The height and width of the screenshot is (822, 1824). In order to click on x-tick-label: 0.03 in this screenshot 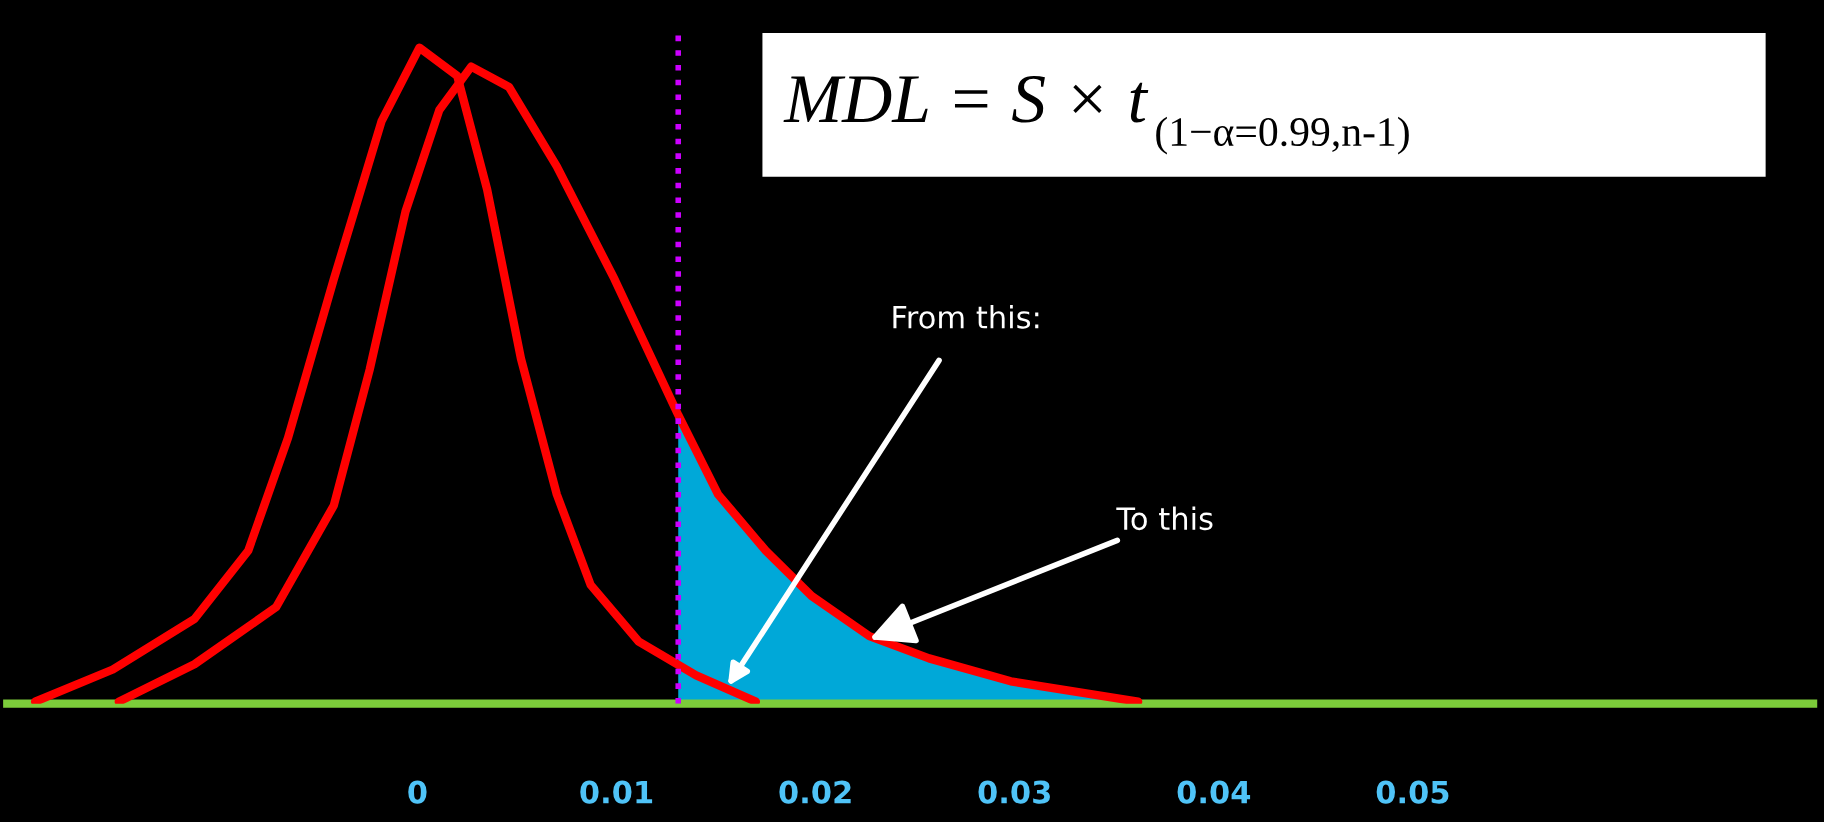, I will do `click(1014, 792)`.